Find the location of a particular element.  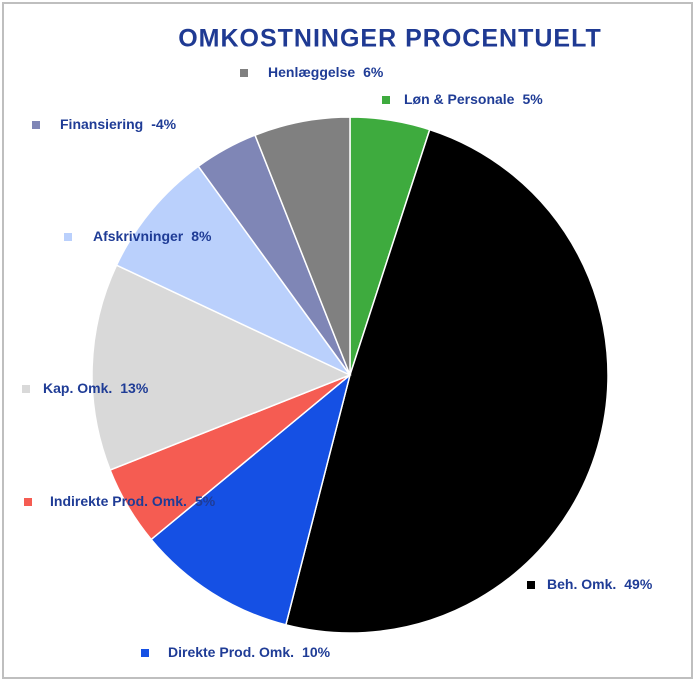

data-label: Finansiering -4% is located at coordinates (118, 124).